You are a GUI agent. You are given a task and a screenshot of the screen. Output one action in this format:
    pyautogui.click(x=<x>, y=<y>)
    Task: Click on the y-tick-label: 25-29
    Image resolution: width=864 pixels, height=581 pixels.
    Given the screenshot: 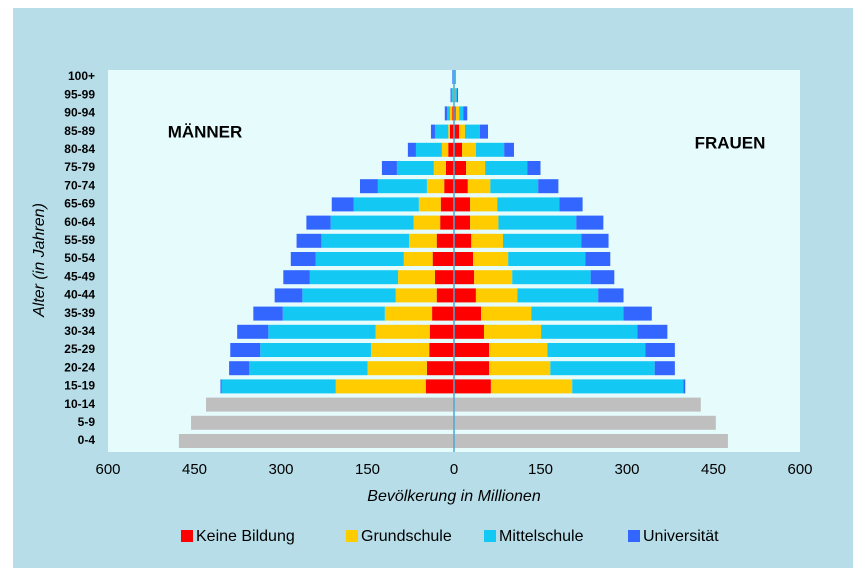 What is the action you would take?
    pyautogui.click(x=79, y=349)
    